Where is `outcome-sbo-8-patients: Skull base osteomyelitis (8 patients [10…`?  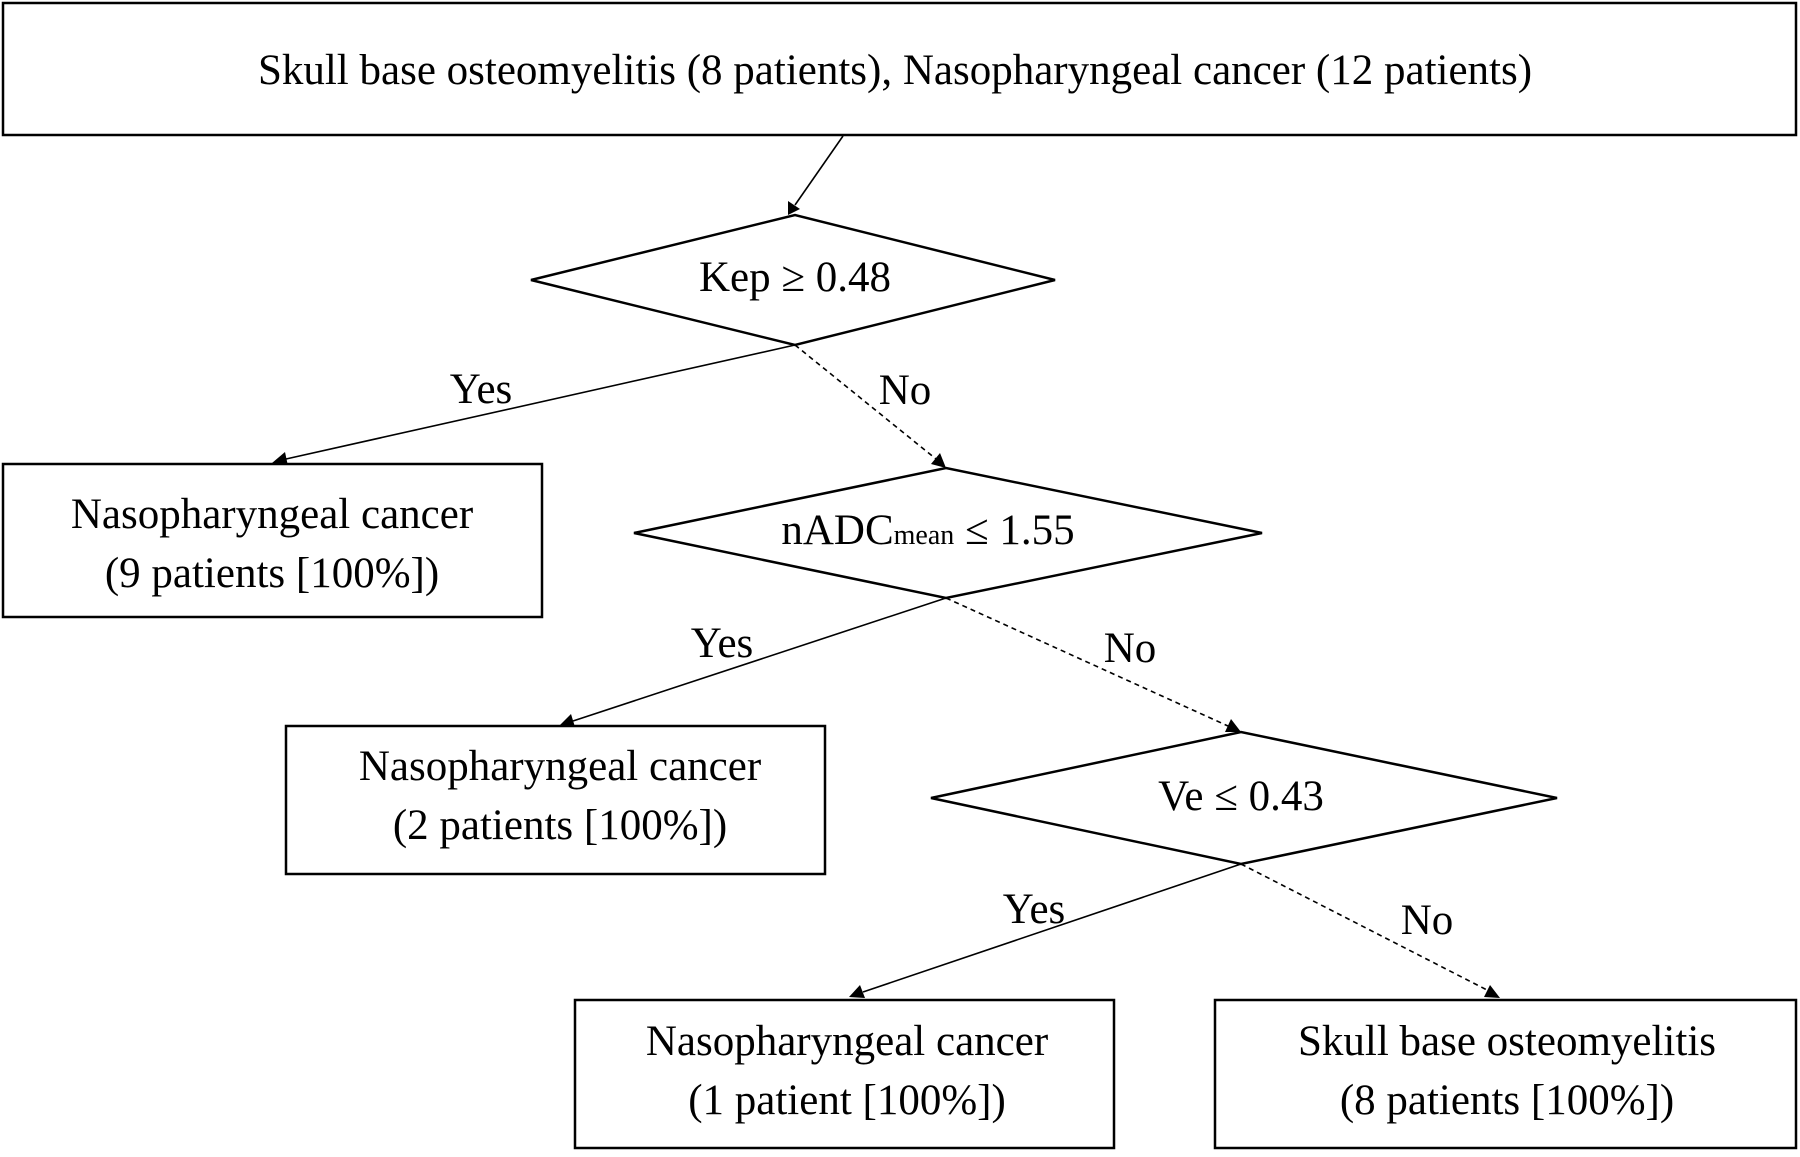 outcome-sbo-8-patients: Skull base osteomyelitis (8 patients [10… is located at coordinates (1505, 1074).